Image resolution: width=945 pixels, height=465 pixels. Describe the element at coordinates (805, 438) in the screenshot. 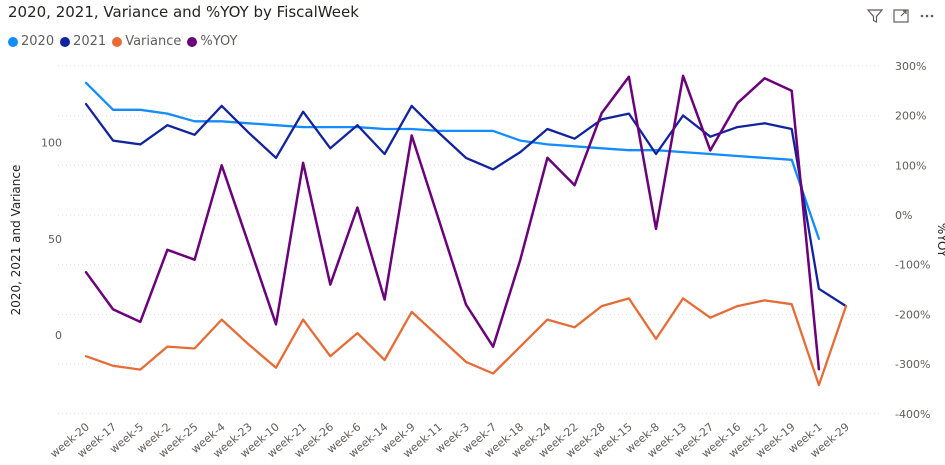

I see `x-tick-label: week-1` at that location.